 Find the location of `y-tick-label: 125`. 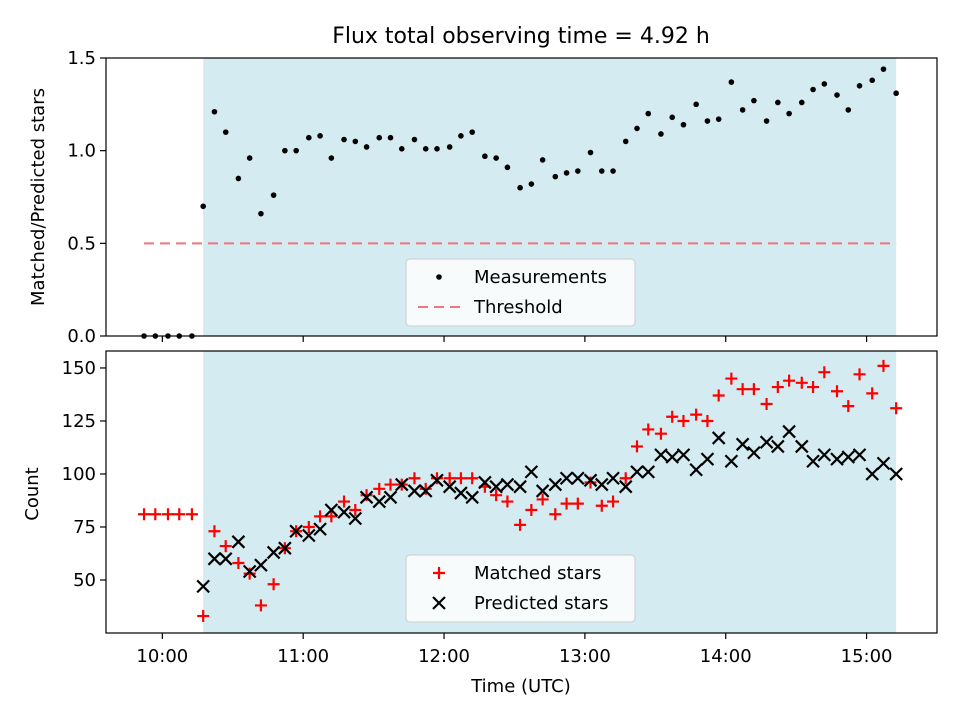

y-tick-label: 125 is located at coordinates (79, 421).